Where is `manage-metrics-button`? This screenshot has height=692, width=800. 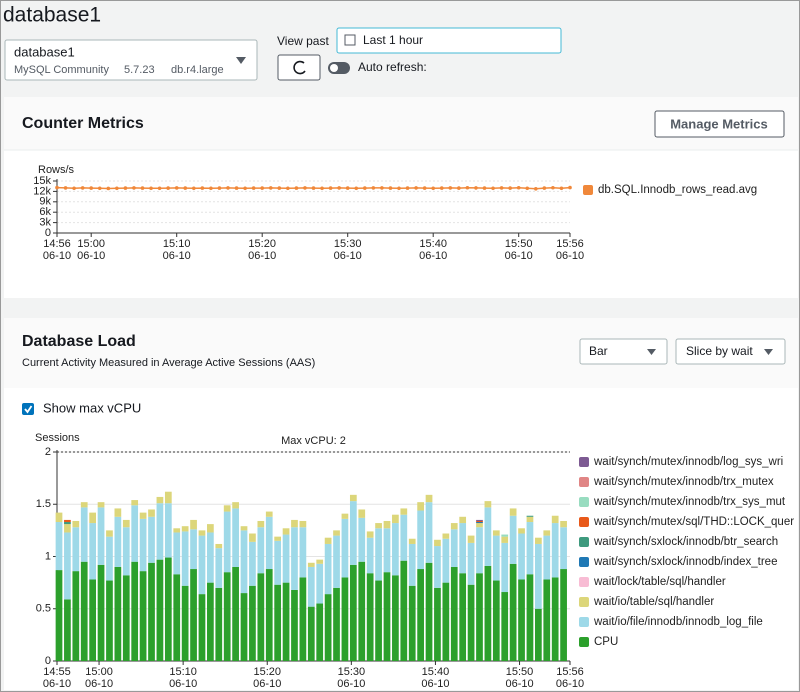
manage-metrics-button is located at coordinates (719, 124).